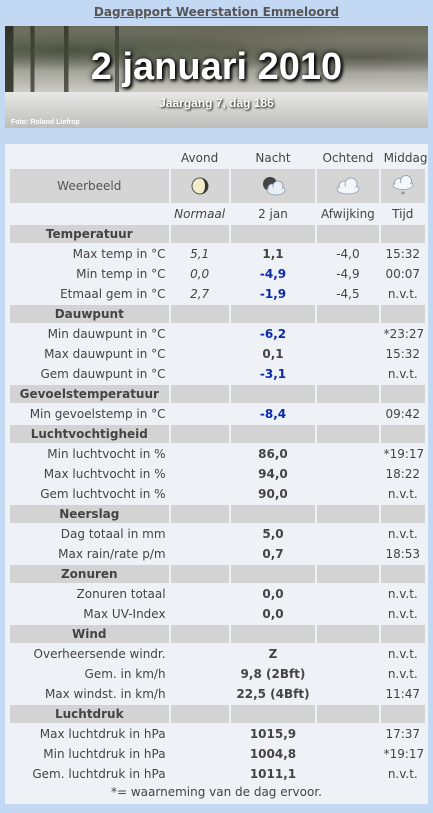 The width and height of the screenshot is (433, 813). Describe the element at coordinates (273, 254) in the screenshot. I see `day-value: 1,1` at that location.